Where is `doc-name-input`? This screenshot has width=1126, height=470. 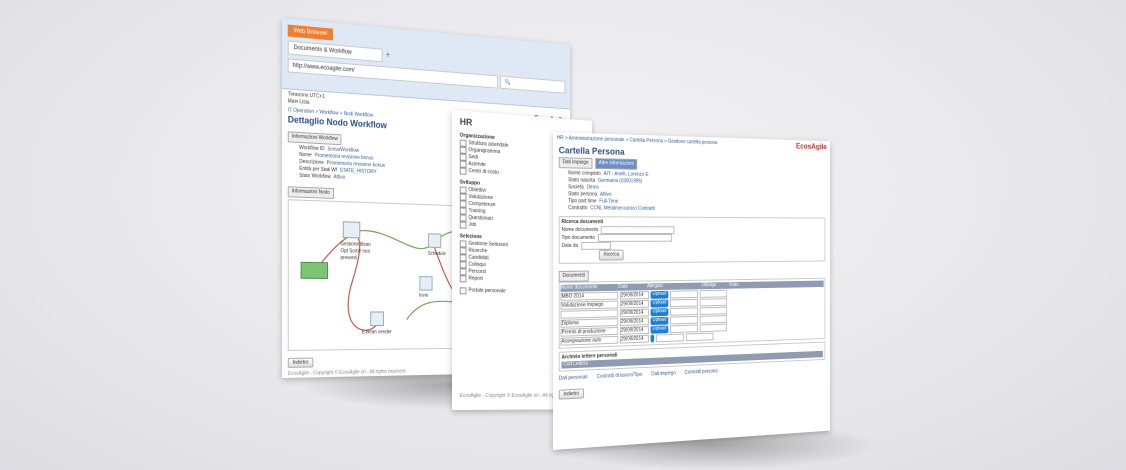 doc-name-input is located at coordinates (638, 230).